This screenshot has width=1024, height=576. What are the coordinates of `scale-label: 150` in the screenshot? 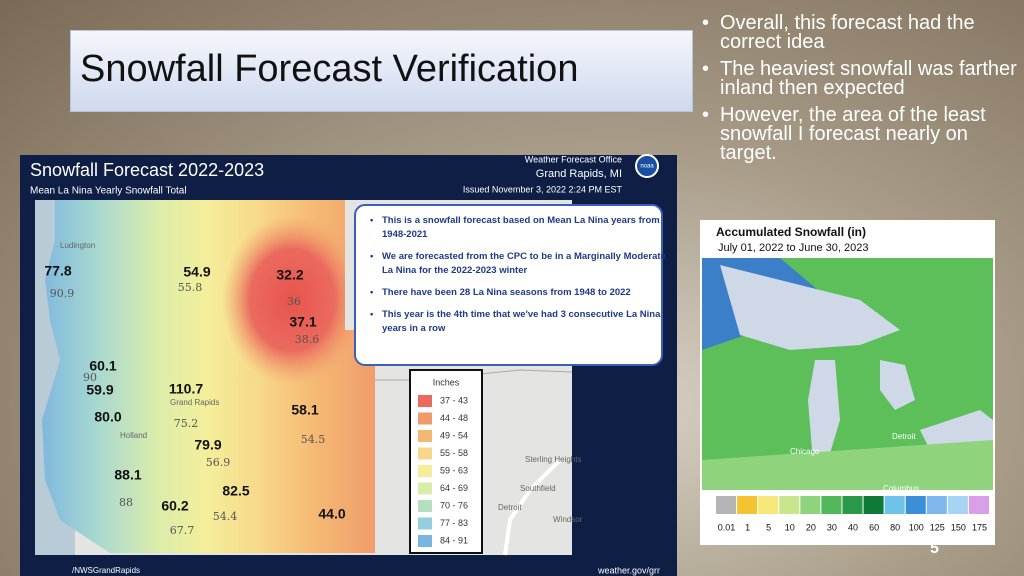 It's located at (958, 527).